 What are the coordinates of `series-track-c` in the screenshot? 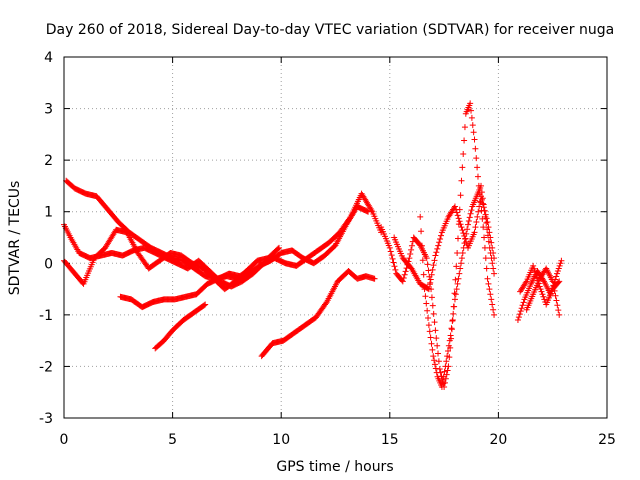 It's located at (172, 259).